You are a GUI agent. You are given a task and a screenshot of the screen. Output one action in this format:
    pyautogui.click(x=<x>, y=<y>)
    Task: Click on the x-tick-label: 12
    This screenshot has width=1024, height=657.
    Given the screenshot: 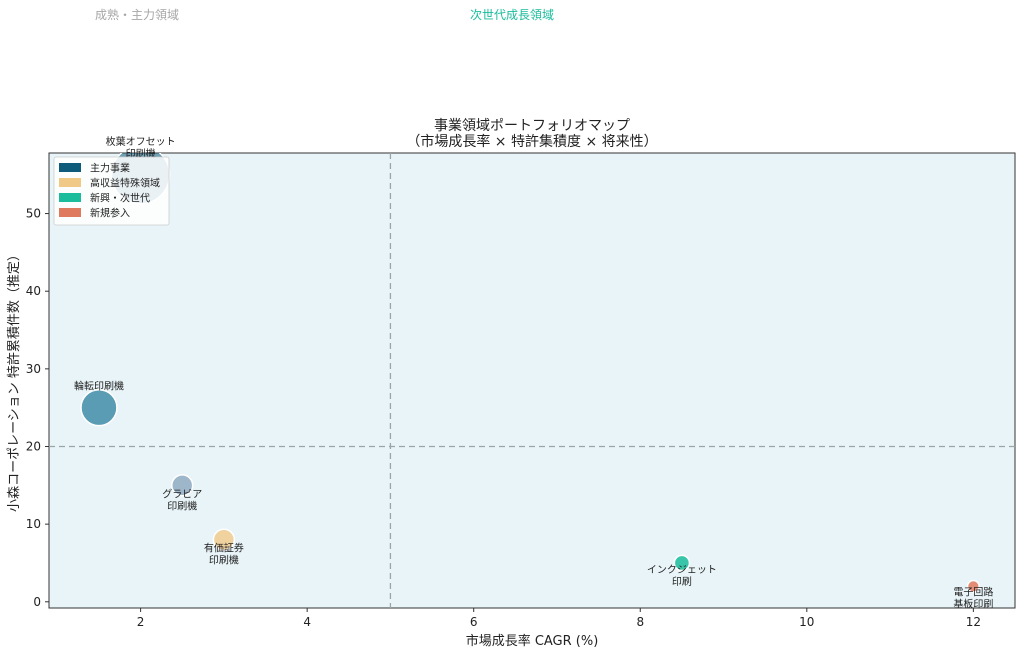 What is the action you would take?
    pyautogui.click(x=973, y=622)
    